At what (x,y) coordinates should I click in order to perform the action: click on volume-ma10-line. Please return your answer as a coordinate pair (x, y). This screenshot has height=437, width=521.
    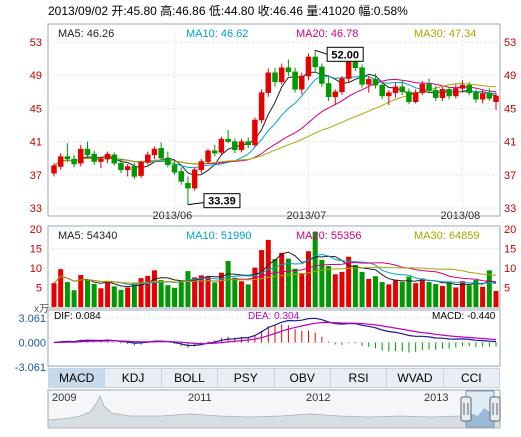
    Looking at the image, I should click on (275, 269).